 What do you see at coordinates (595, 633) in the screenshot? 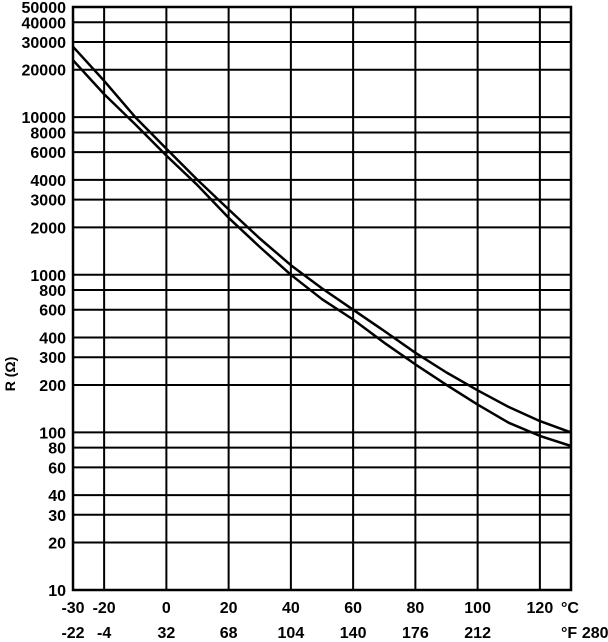
I see `x-tick-label-fahrenheit: 280` at bounding box center [595, 633].